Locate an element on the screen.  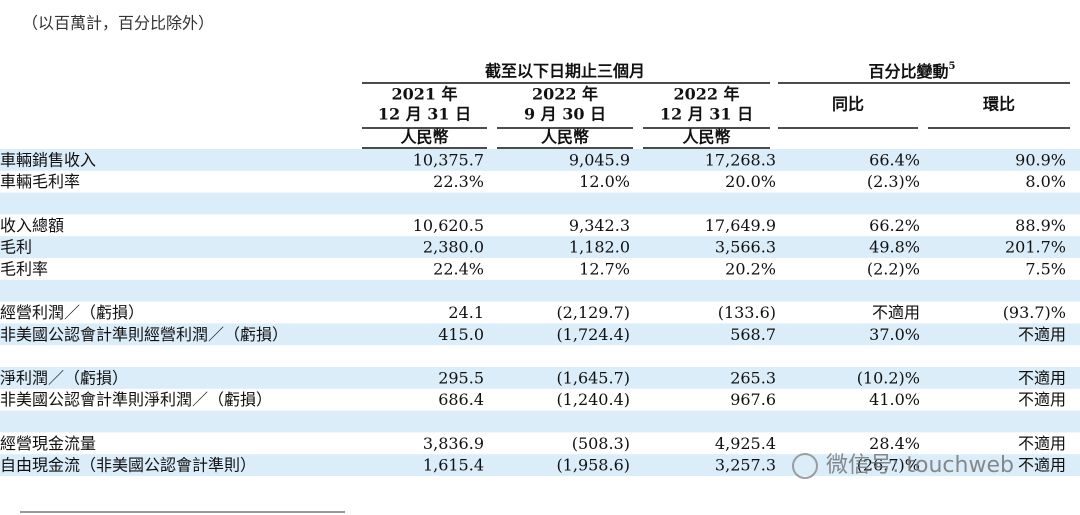
cell: 28.4% is located at coordinates (894, 443).